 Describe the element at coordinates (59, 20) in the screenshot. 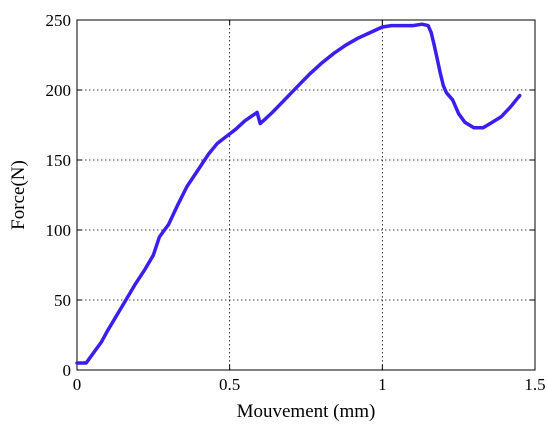

I see `y-tick-label: 250` at that location.